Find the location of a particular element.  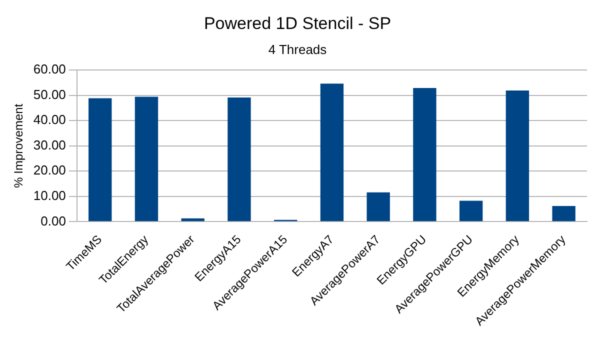

y-tick-label: 10.00 is located at coordinates (49, 195).